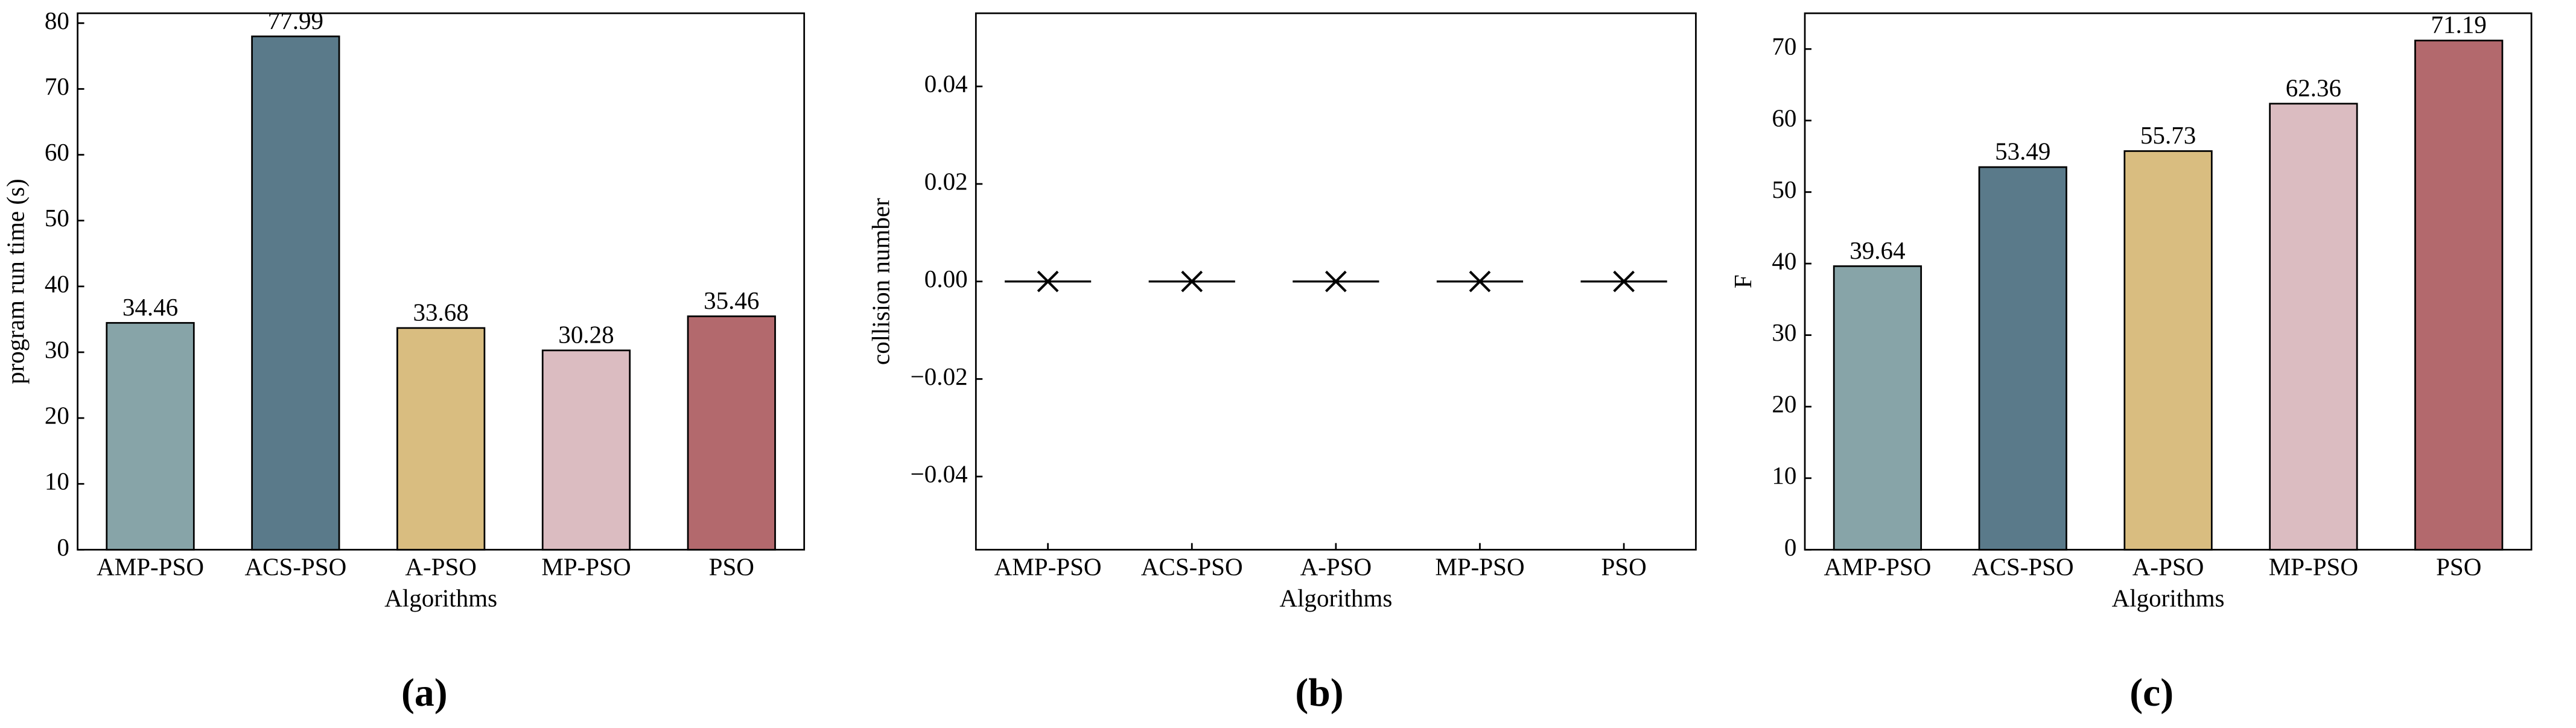 The width and height of the screenshot is (2576, 728). I want to click on y-axis-label: program run time (s), so click(16, 281).